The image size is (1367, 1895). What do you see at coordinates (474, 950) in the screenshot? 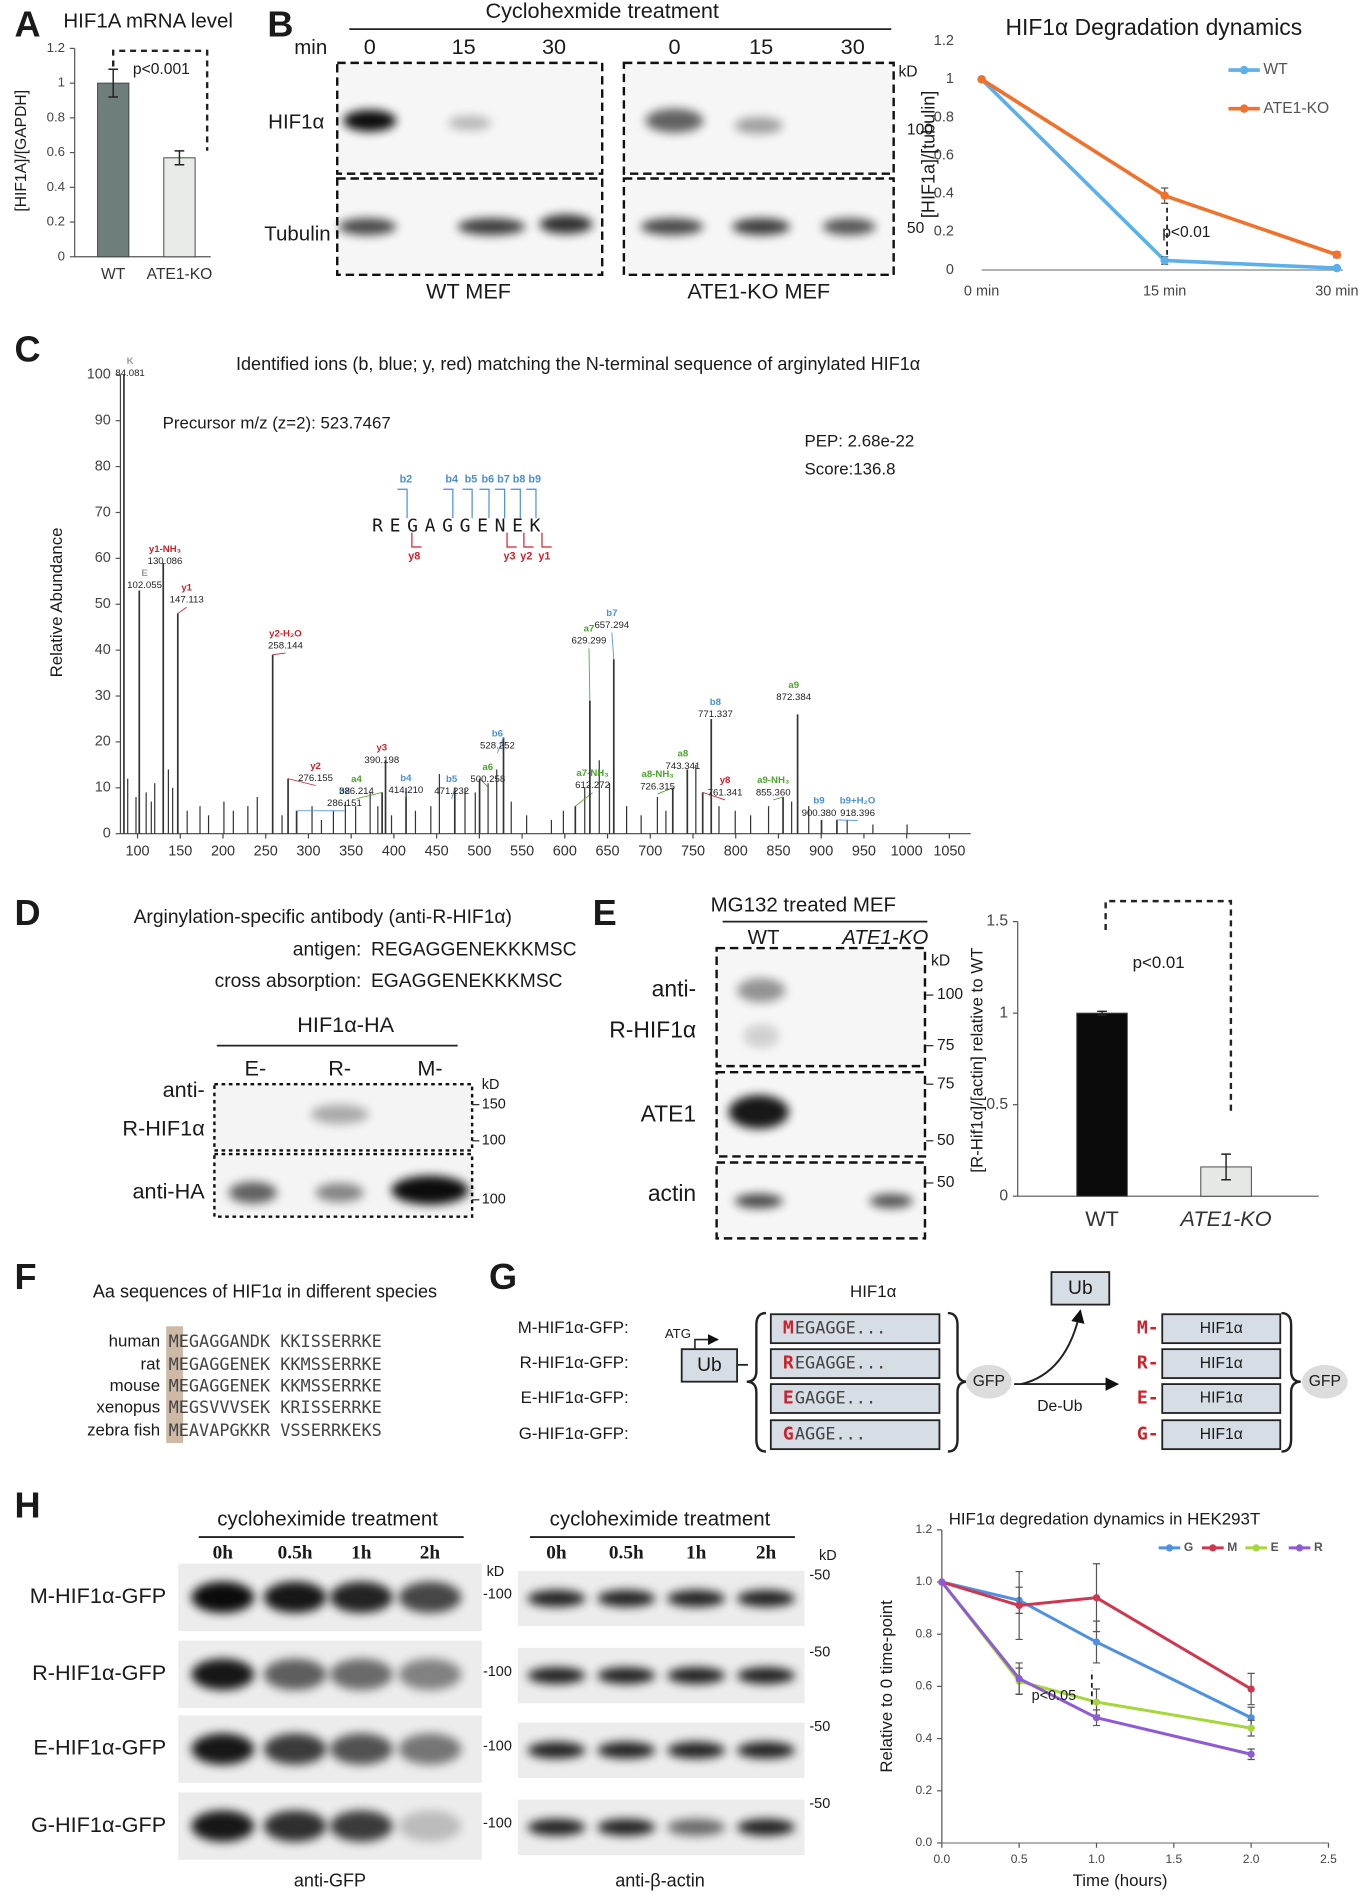
I see `label: REGAGGENEKKKMSC` at bounding box center [474, 950].